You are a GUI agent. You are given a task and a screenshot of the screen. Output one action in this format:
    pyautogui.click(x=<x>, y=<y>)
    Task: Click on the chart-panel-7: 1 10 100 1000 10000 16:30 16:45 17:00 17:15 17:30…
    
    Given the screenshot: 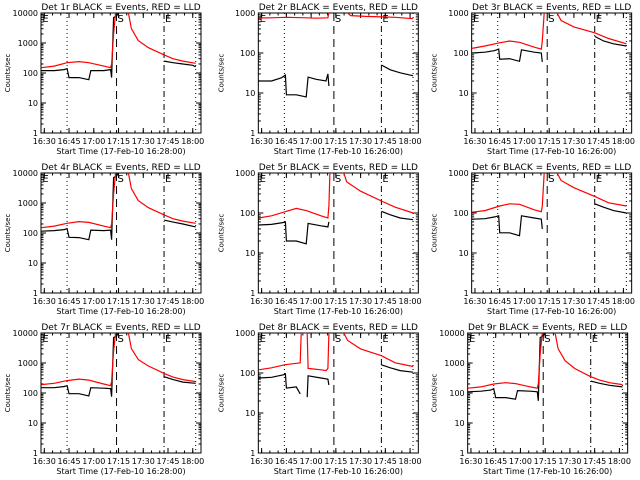 What is the action you would take?
    pyautogui.click(x=104, y=399)
    